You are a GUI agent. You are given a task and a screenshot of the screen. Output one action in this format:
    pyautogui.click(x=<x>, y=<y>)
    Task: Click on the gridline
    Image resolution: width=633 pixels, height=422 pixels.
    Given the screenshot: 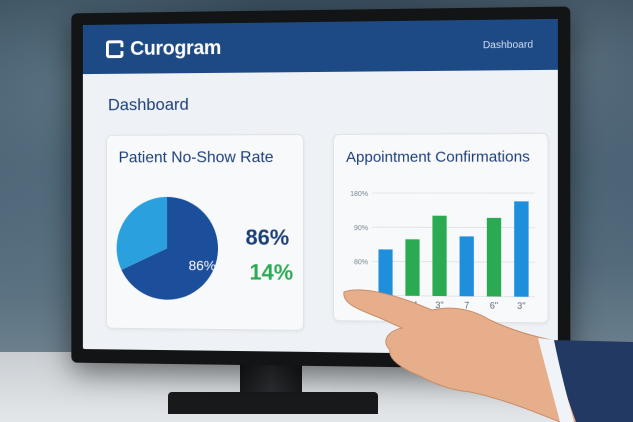 What is the action you would take?
    pyautogui.click(x=453, y=261)
    